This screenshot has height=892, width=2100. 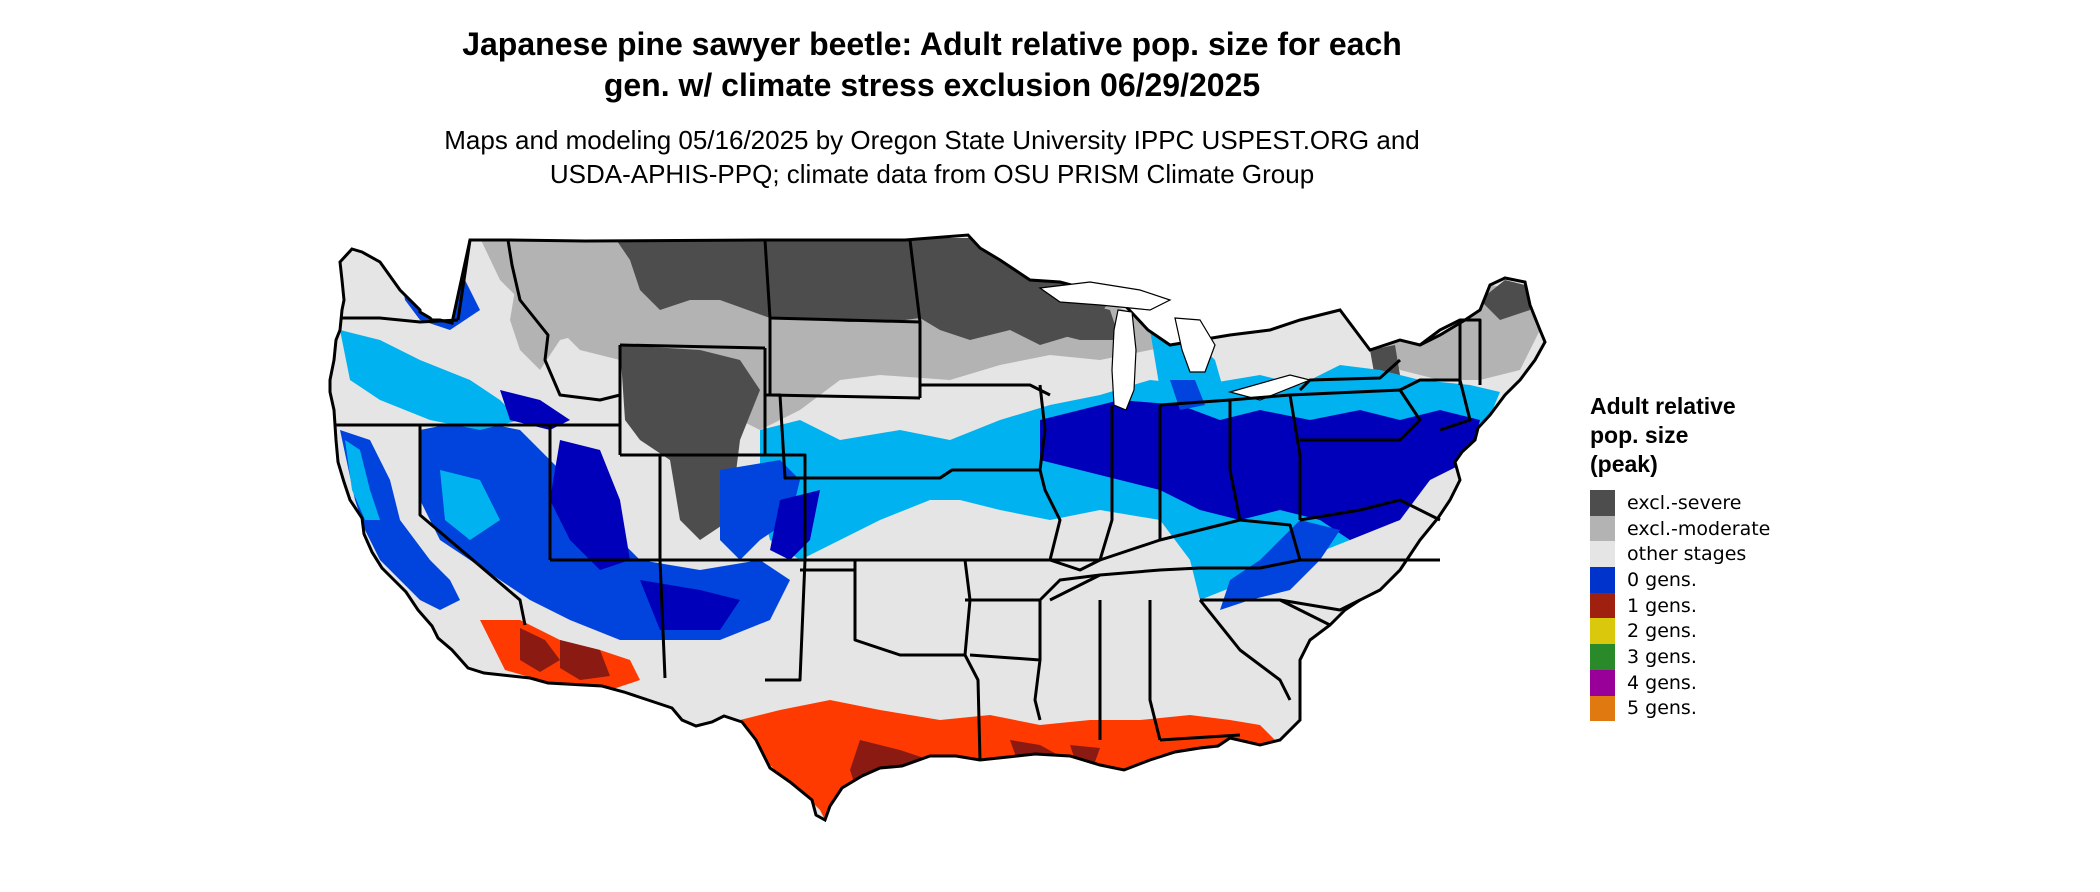 I want to click on legend-title: Adult relative pop. size (peak), so click(x=1680, y=435).